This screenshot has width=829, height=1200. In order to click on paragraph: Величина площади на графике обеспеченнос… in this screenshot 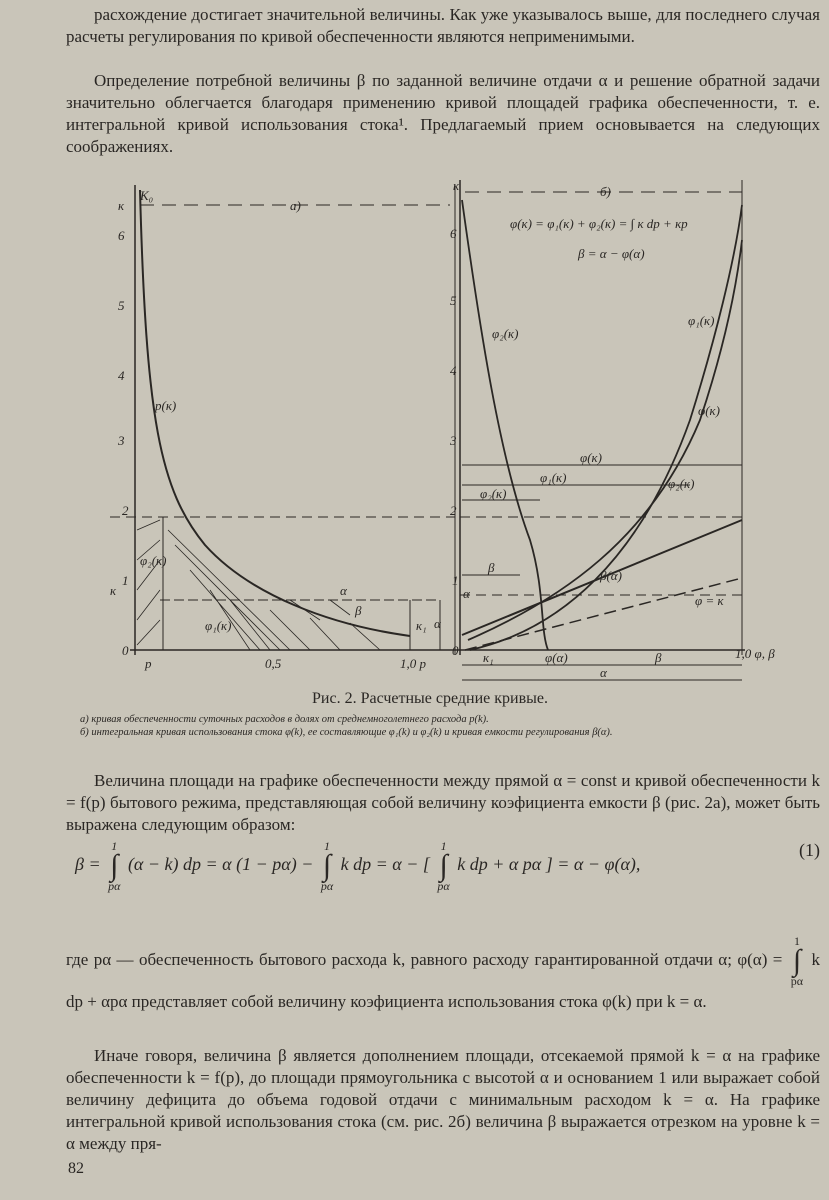, I will do `click(443, 802)`.